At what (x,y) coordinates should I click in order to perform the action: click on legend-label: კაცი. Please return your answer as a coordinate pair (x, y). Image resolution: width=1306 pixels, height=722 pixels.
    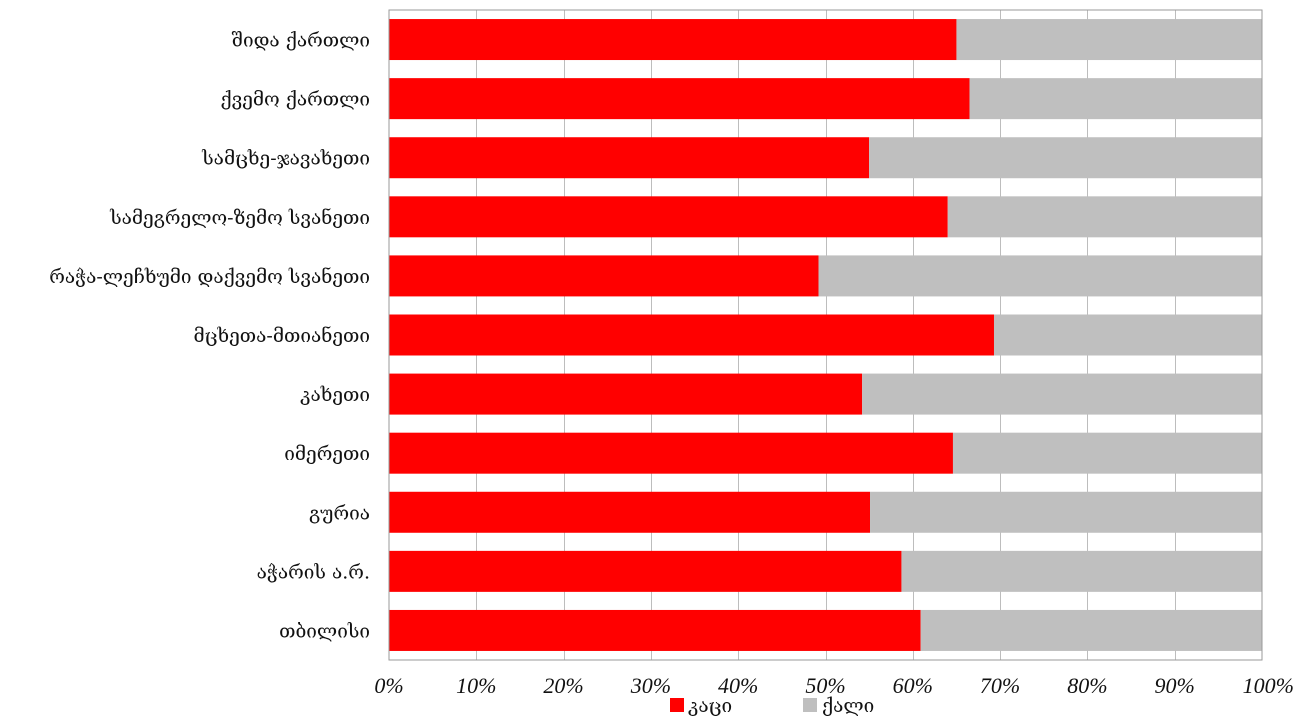
    Looking at the image, I should click on (710, 706).